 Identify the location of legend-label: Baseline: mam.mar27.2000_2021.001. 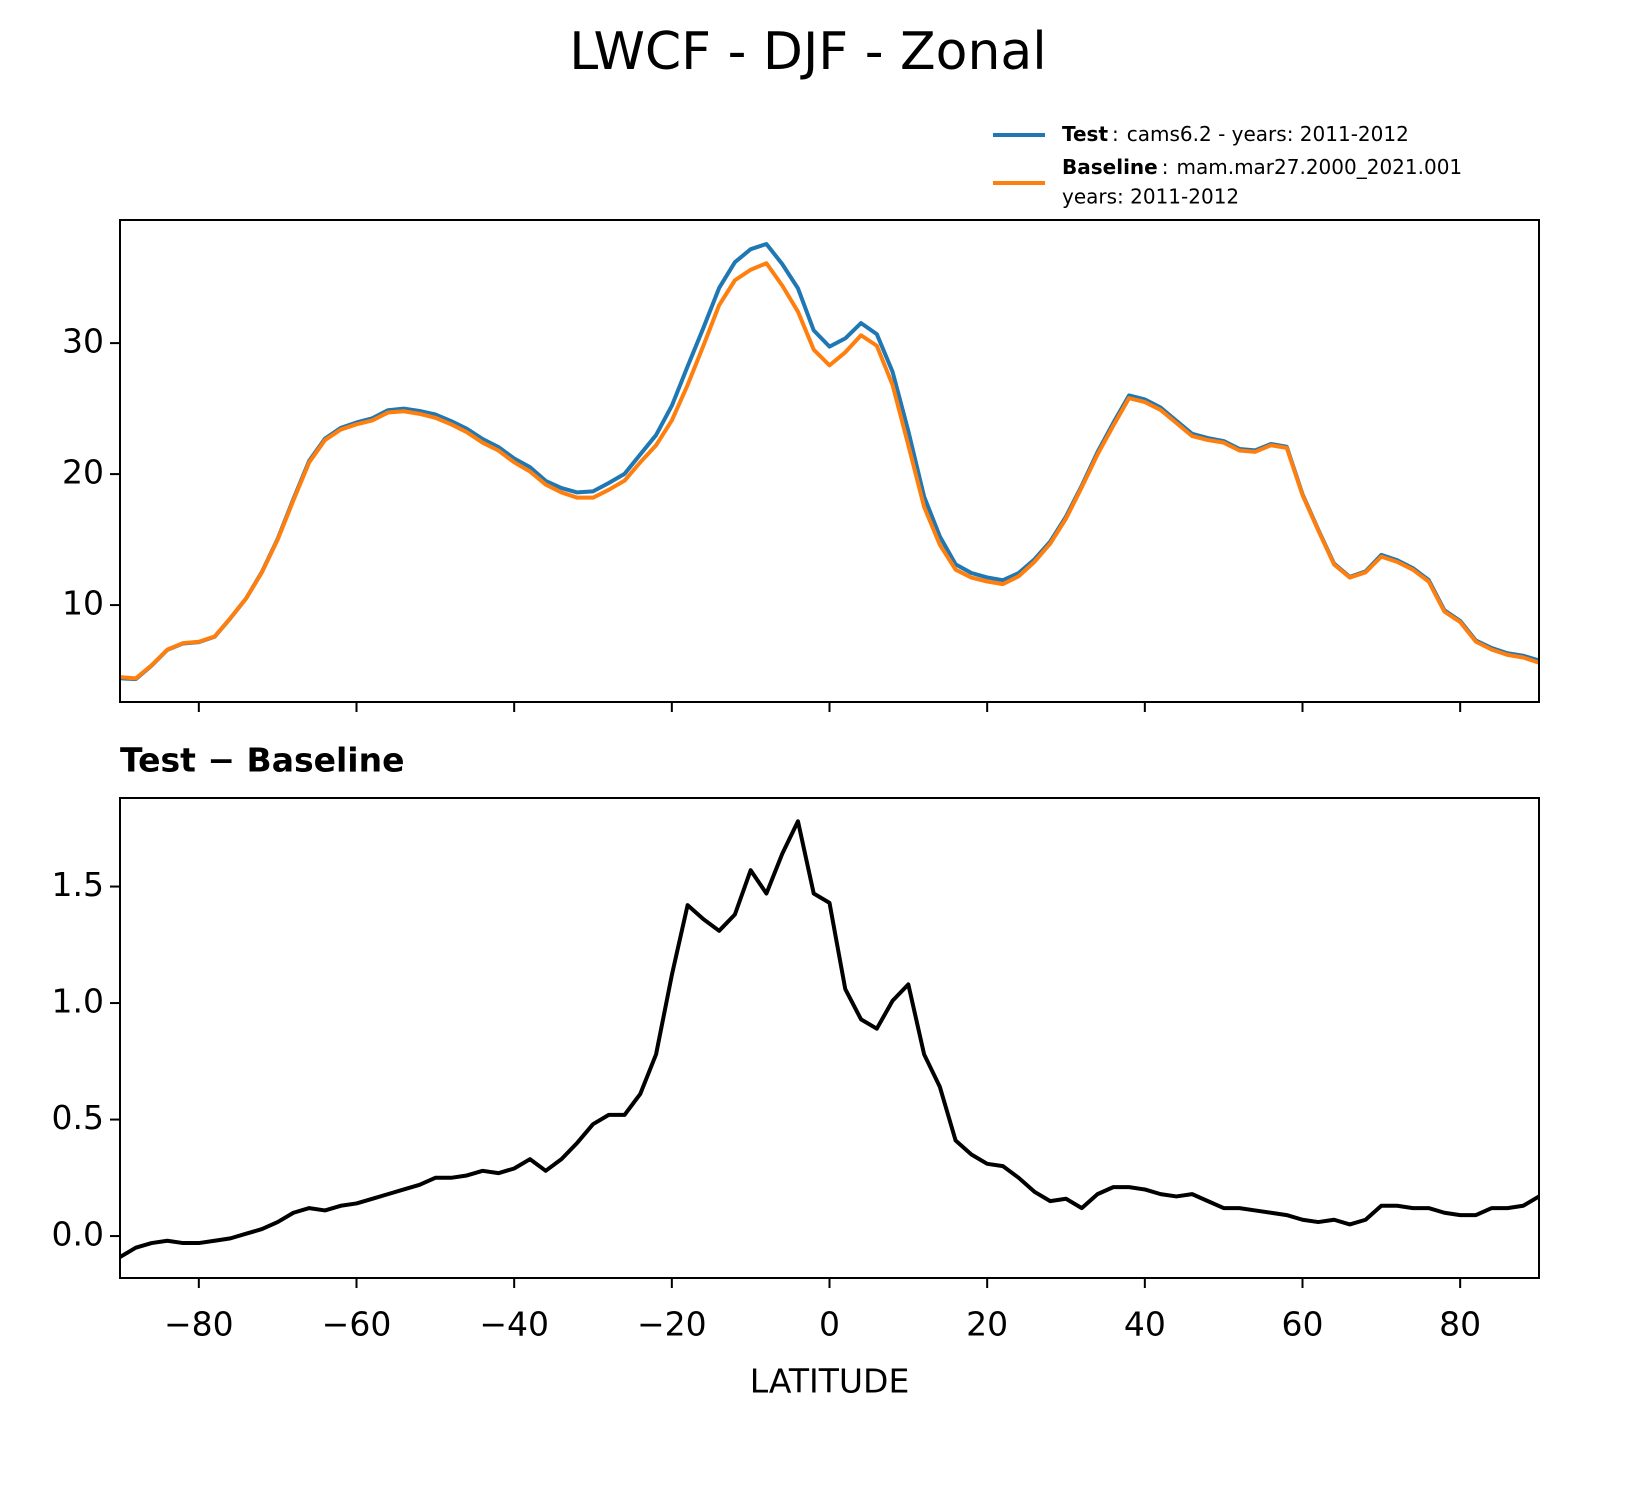
(1262, 167).